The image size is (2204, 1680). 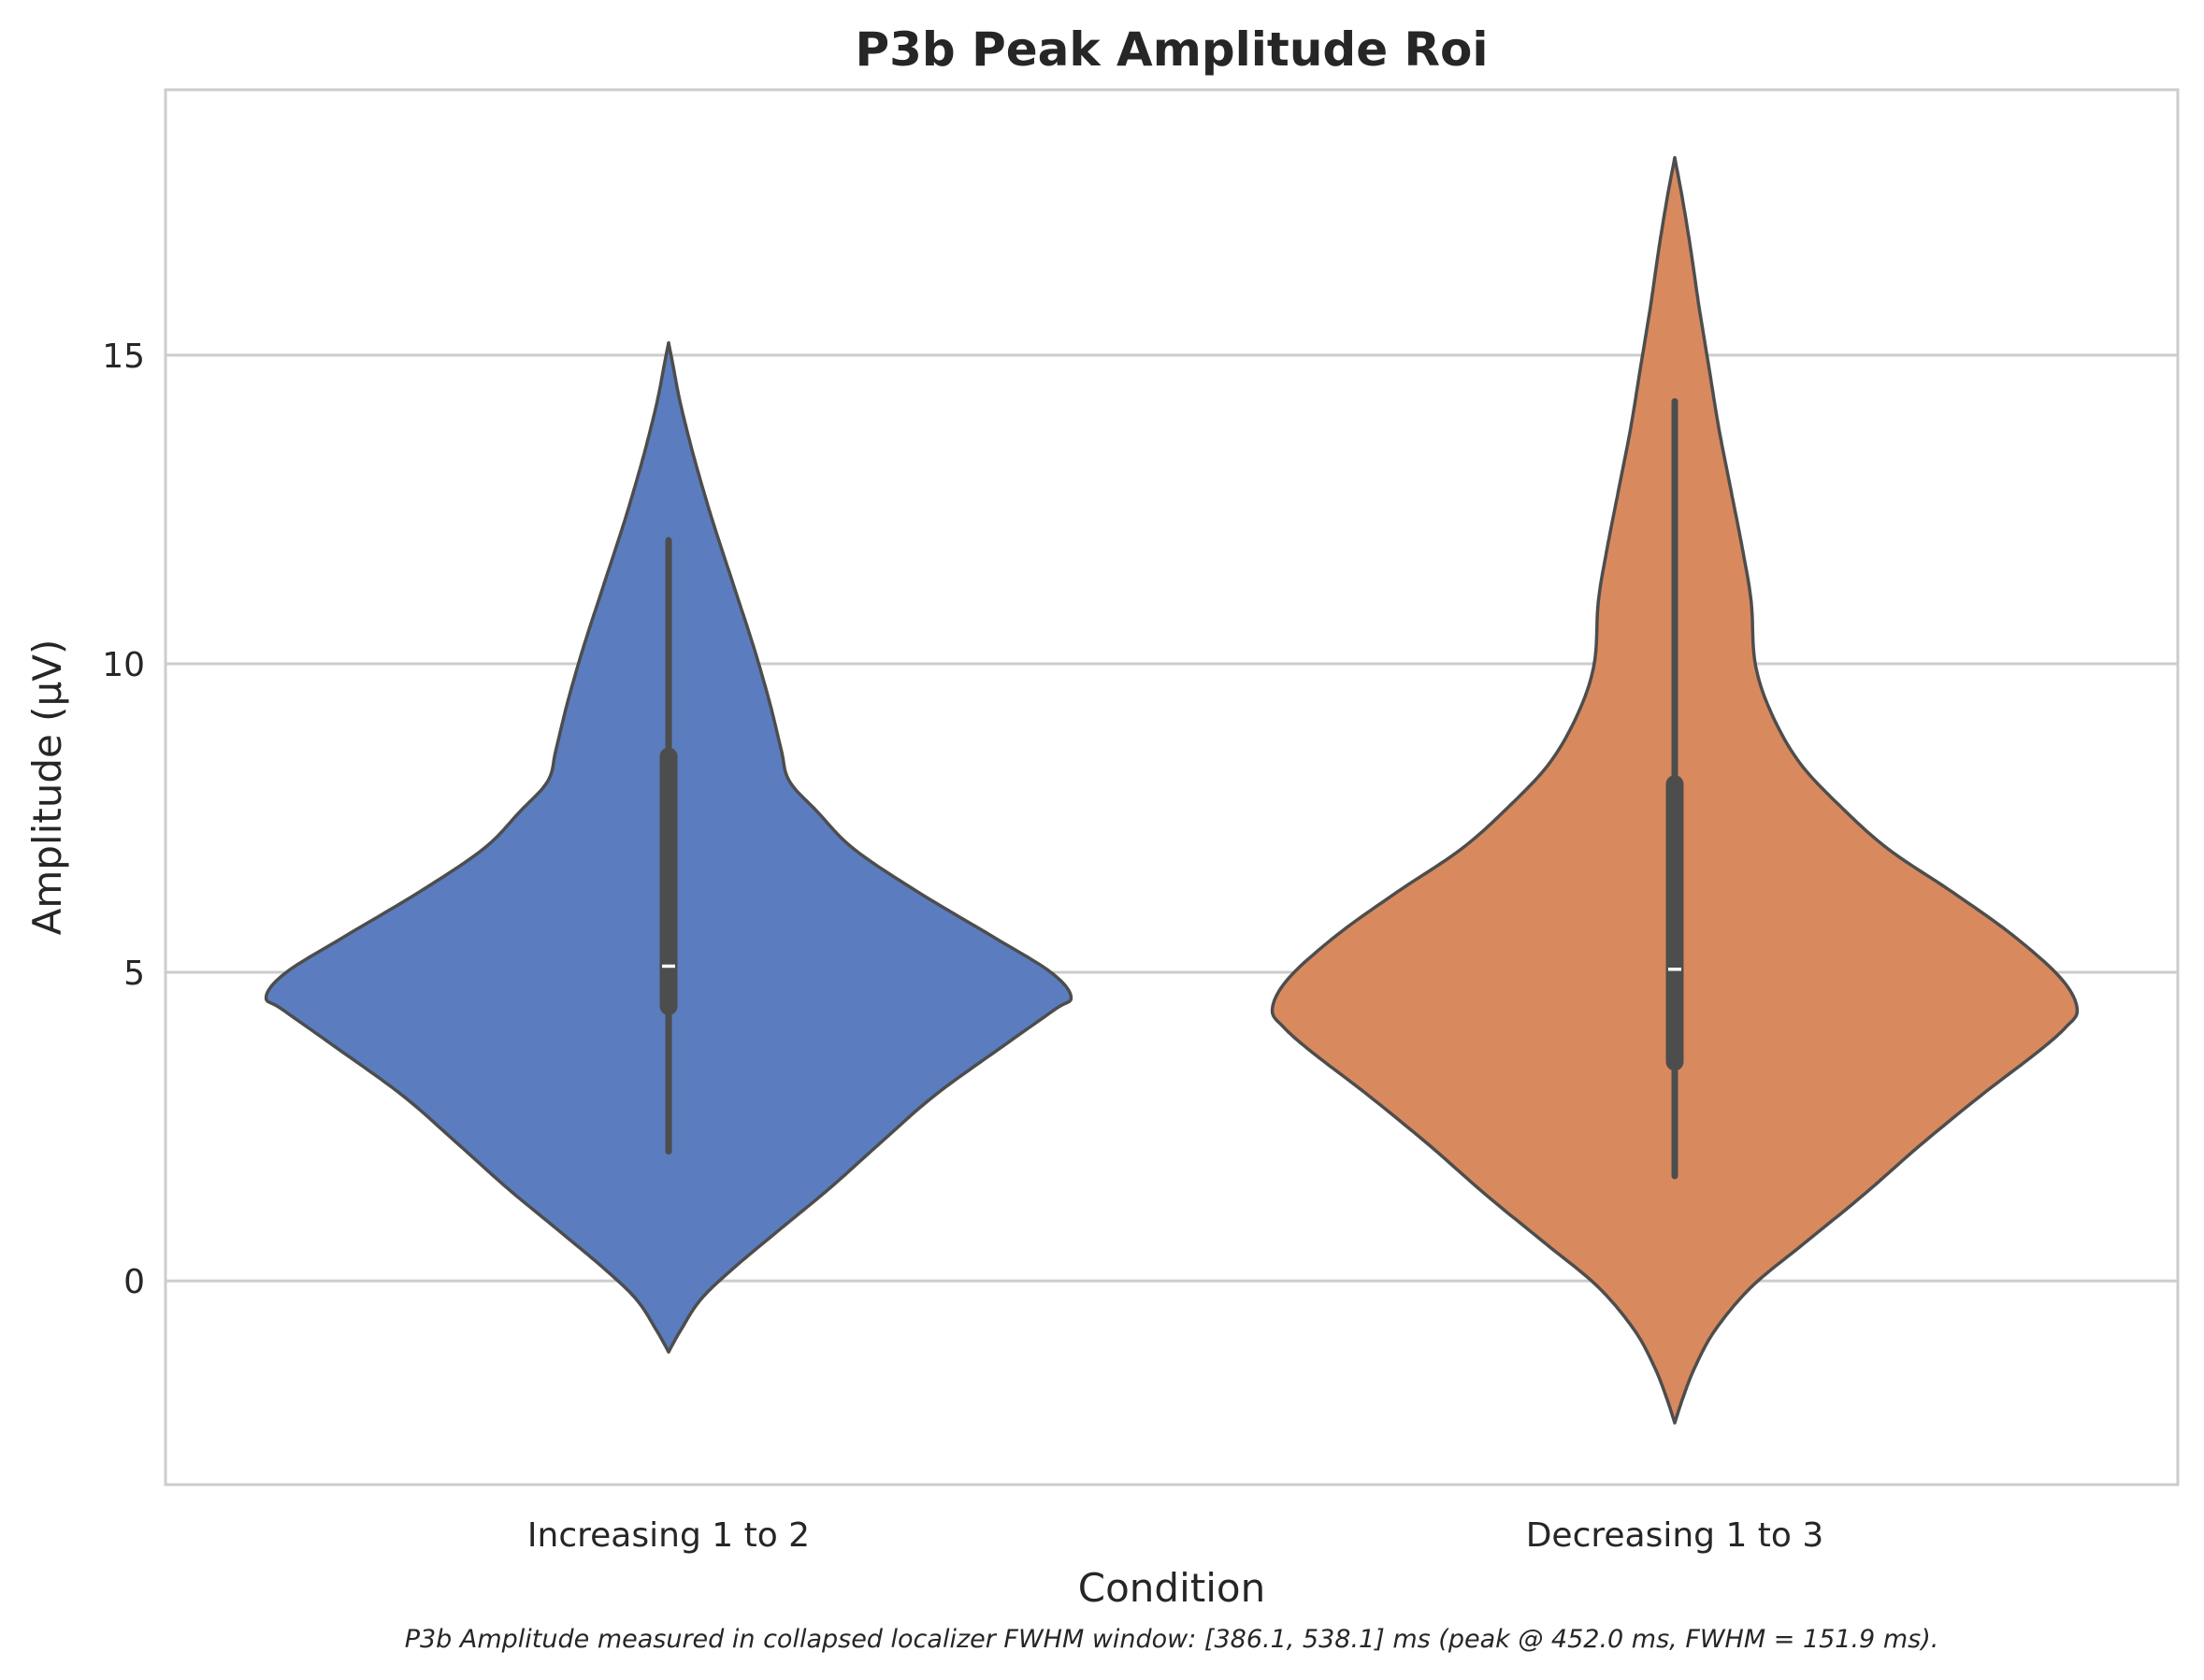 I want to click on chart-title: P3b Peak Amplitude Roi, so click(x=1171, y=49).